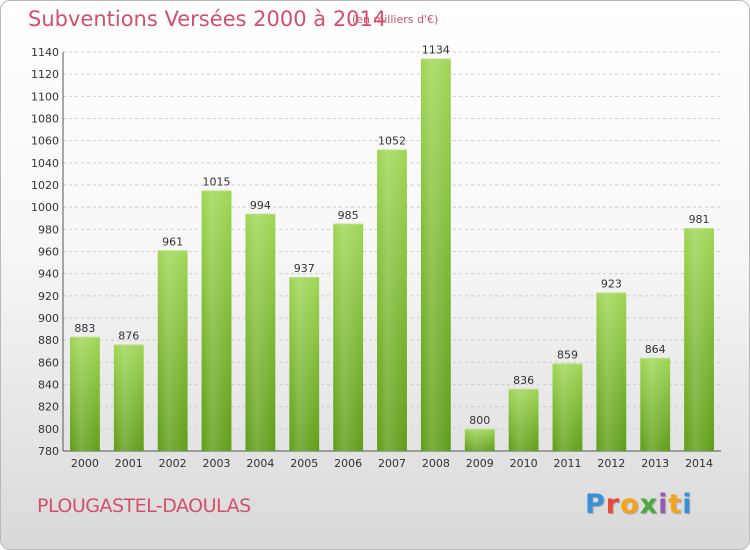 The width and height of the screenshot is (750, 550). Describe the element at coordinates (48, 451) in the screenshot. I see `y-tick-label: 780` at that location.